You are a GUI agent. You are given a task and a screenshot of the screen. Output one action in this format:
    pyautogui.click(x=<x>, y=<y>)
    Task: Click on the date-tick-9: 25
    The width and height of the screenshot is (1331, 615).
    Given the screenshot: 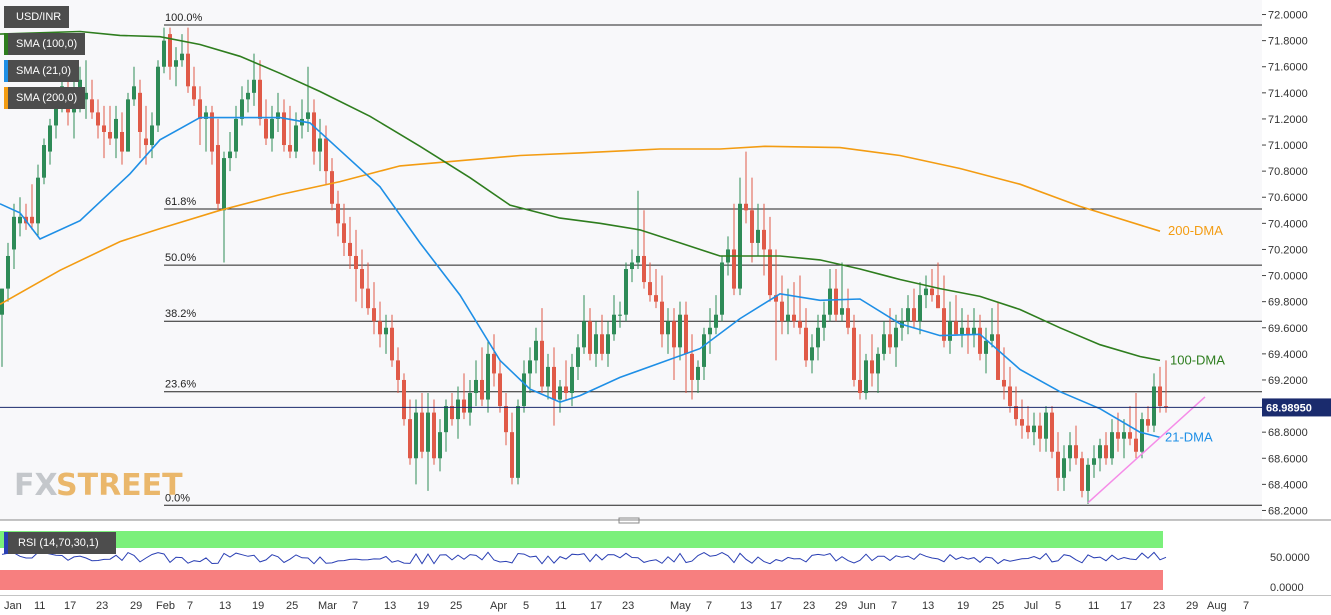 What is the action you would take?
    pyautogui.click(x=292, y=606)
    